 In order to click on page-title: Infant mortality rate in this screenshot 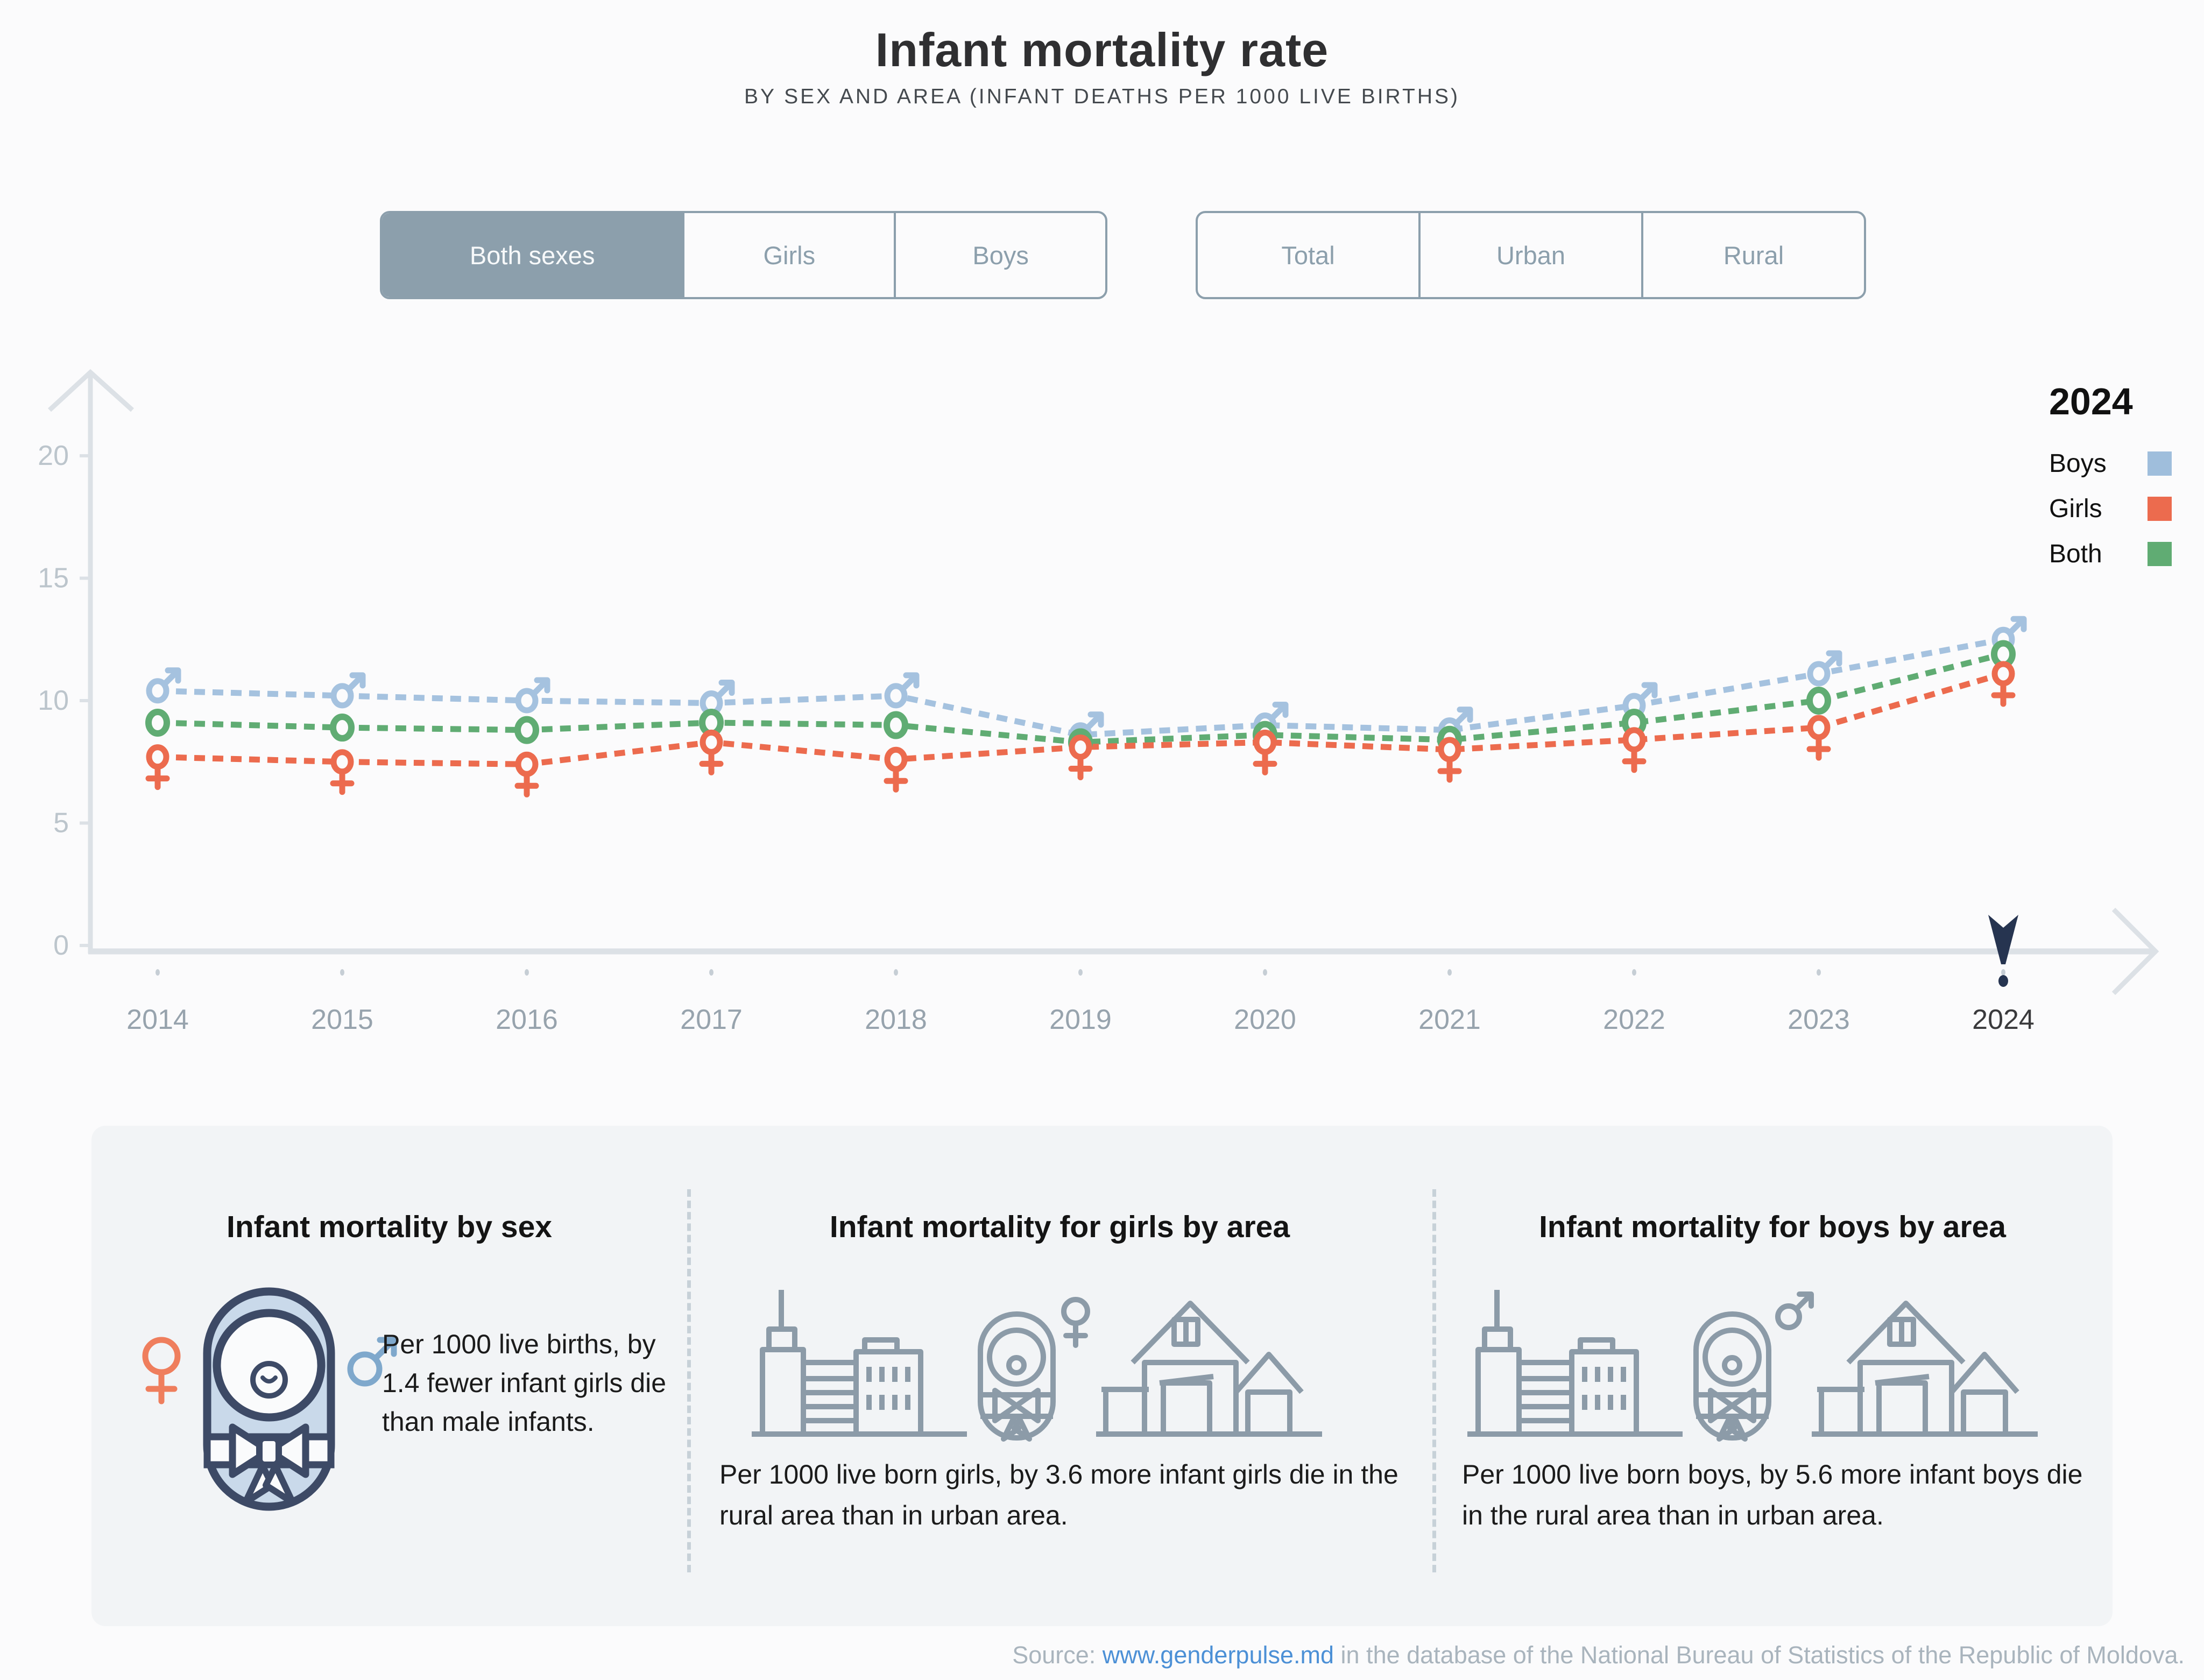, I will do `click(1102, 49)`.